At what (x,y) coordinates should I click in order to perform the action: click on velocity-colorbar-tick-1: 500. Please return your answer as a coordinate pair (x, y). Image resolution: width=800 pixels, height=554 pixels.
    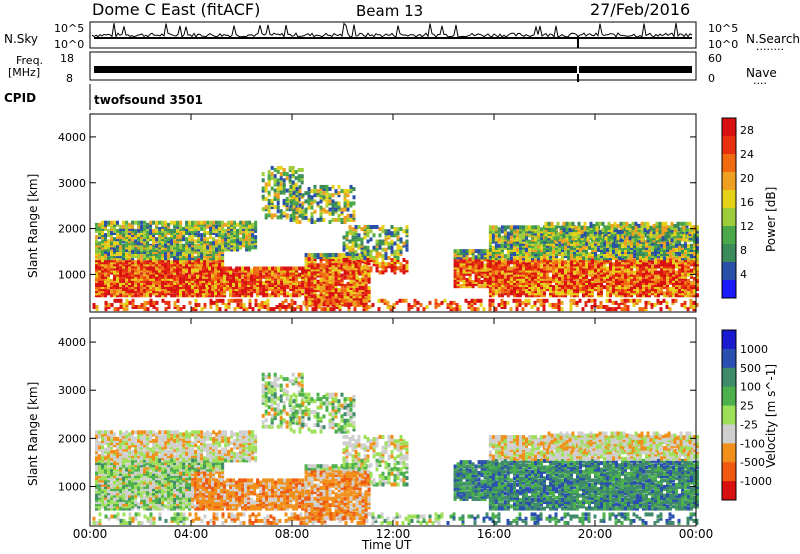
    Looking at the image, I should click on (750, 368).